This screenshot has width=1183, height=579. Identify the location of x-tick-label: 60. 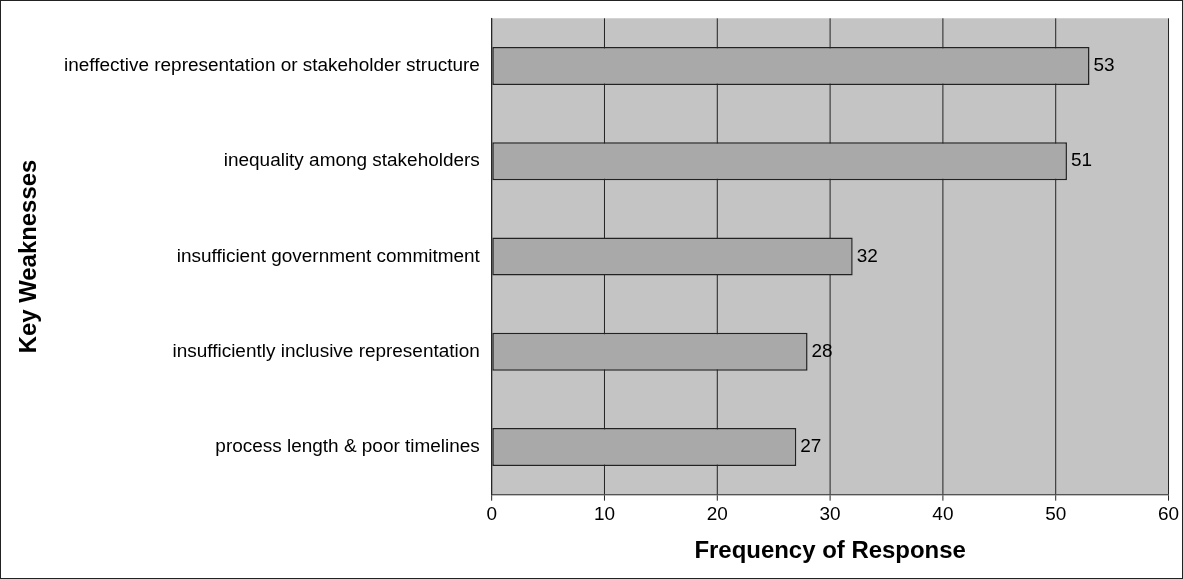
(1168, 514).